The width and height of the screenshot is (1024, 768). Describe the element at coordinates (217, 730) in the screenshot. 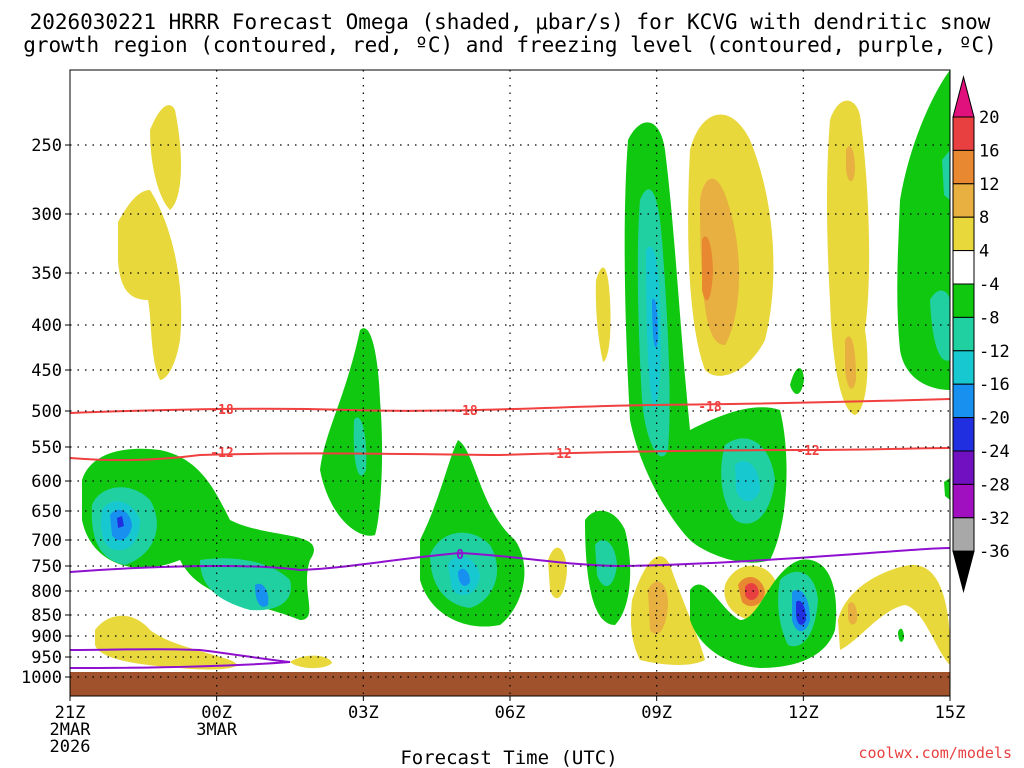

I see `x-tick-sublabel: 3MAR` at that location.